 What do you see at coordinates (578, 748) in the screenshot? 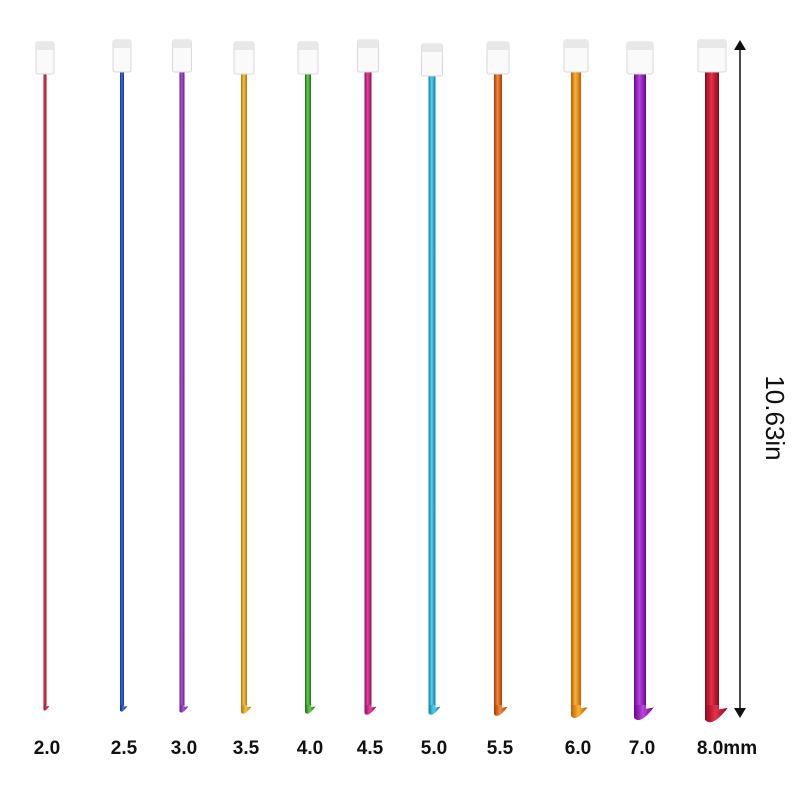
I see `size-label: 6.0` at bounding box center [578, 748].